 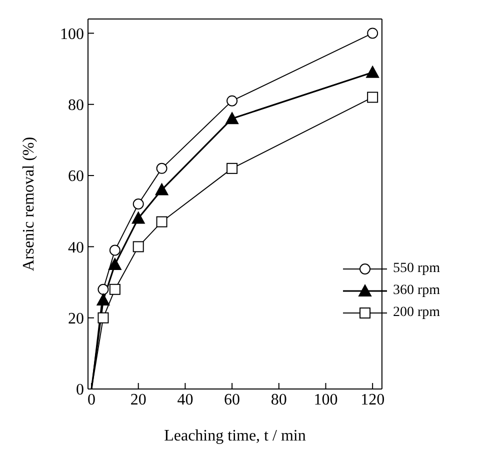 I want to click on x-tick-label: 120, so click(x=372, y=399).